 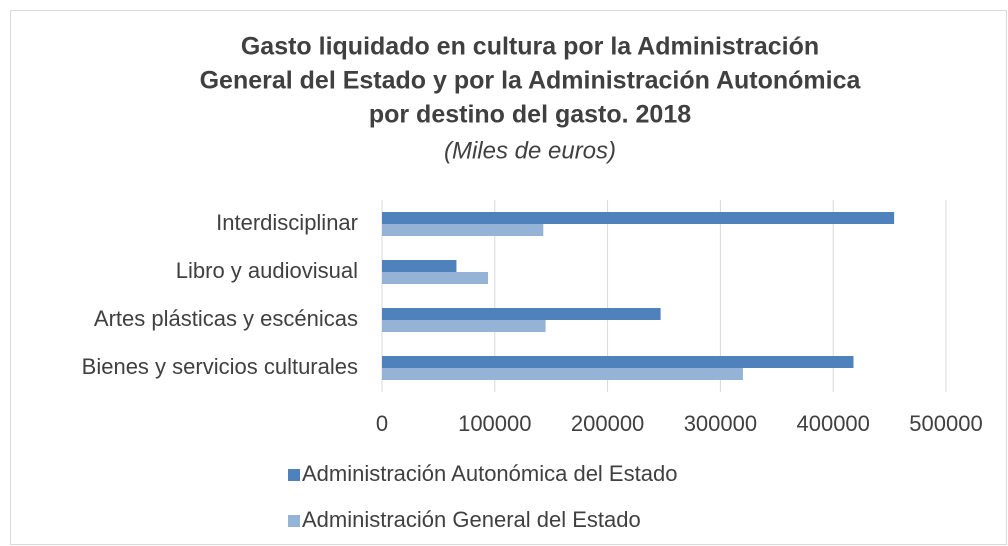 What do you see at coordinates (287, 222) in the screenshot?
I see `y-tick-label: Interdisciplinar` at bounding box center [287, 222].